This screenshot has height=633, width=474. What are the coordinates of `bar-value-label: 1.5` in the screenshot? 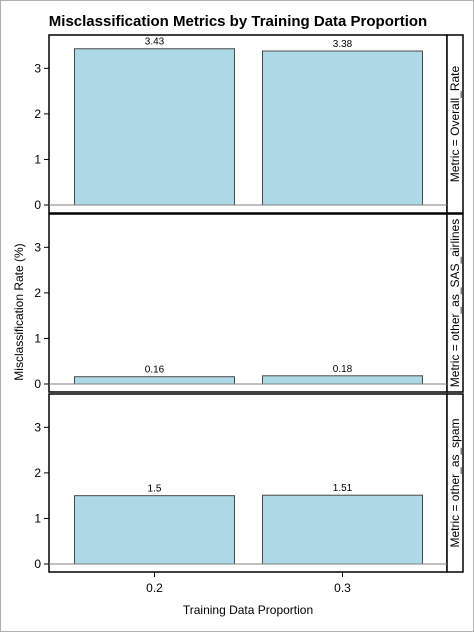 It's located at (155, 489).